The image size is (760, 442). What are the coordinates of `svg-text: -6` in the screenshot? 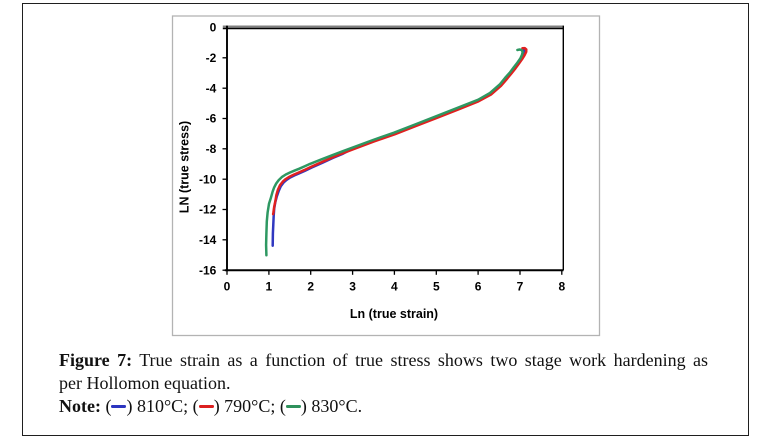 It's located at (211, 119).